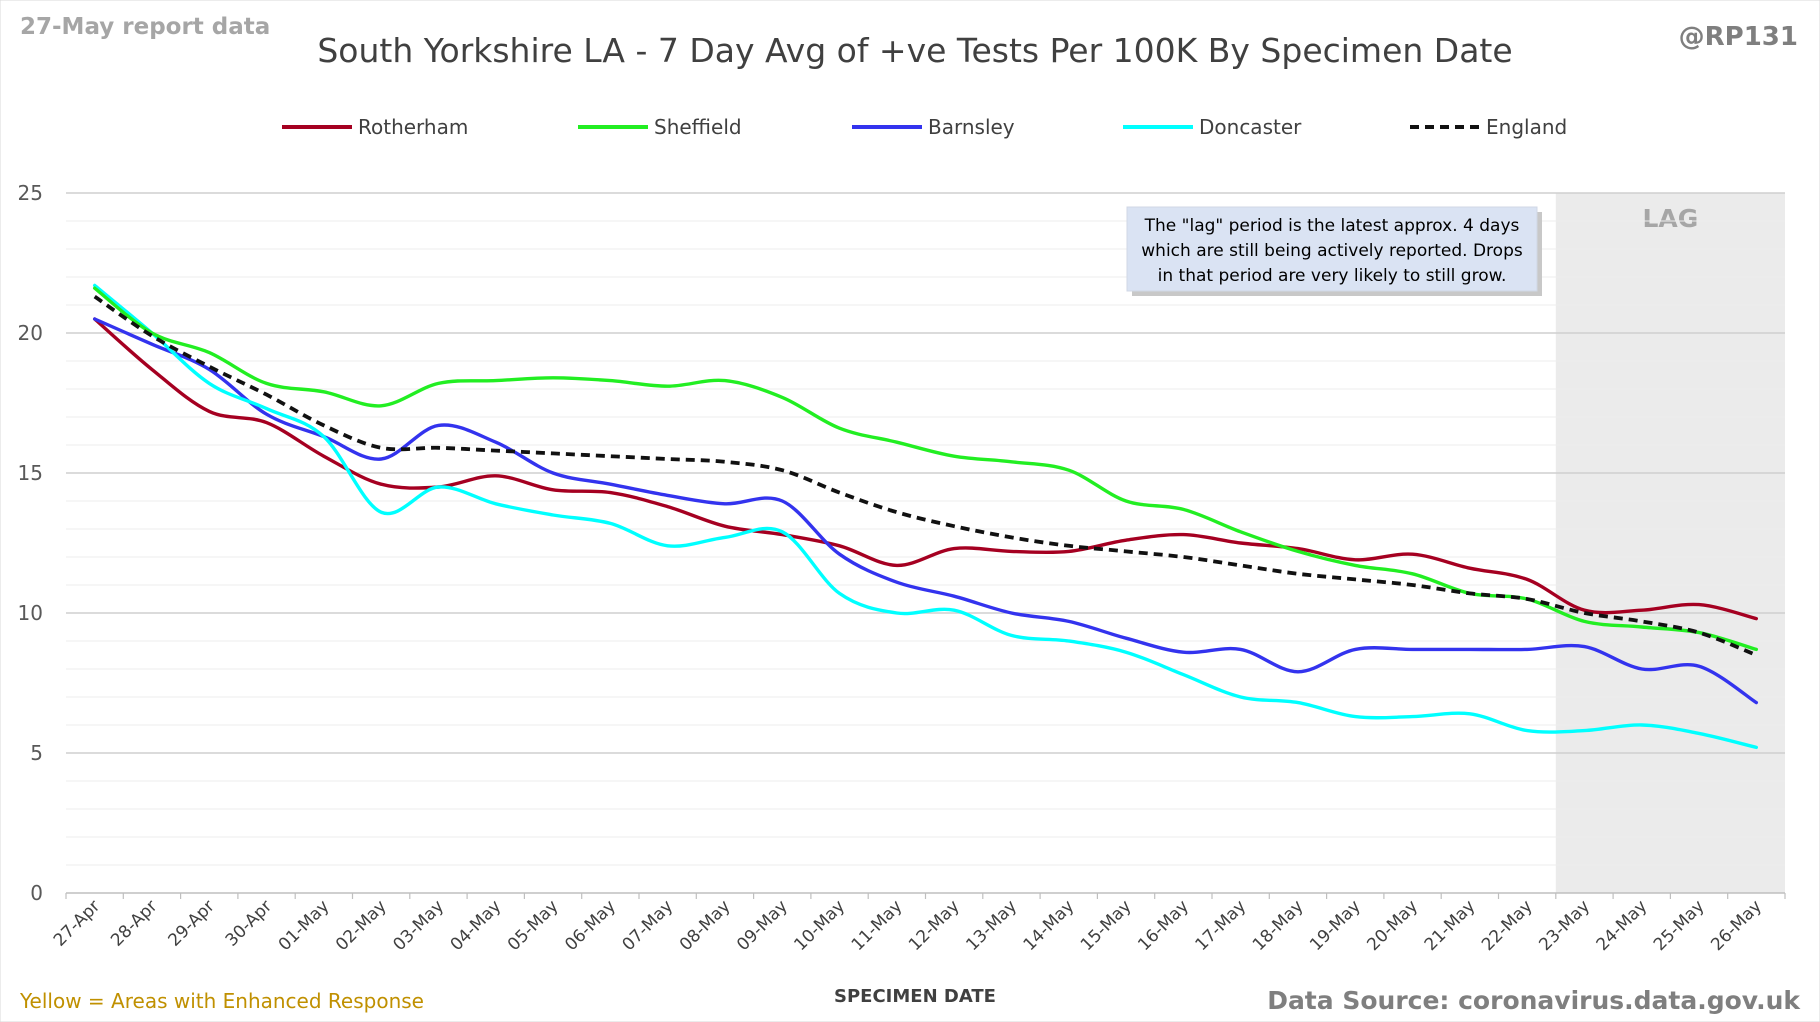 The width and height of the screenshot is (1820, 1022). I want to click on lag-region, so click(1670, 543).